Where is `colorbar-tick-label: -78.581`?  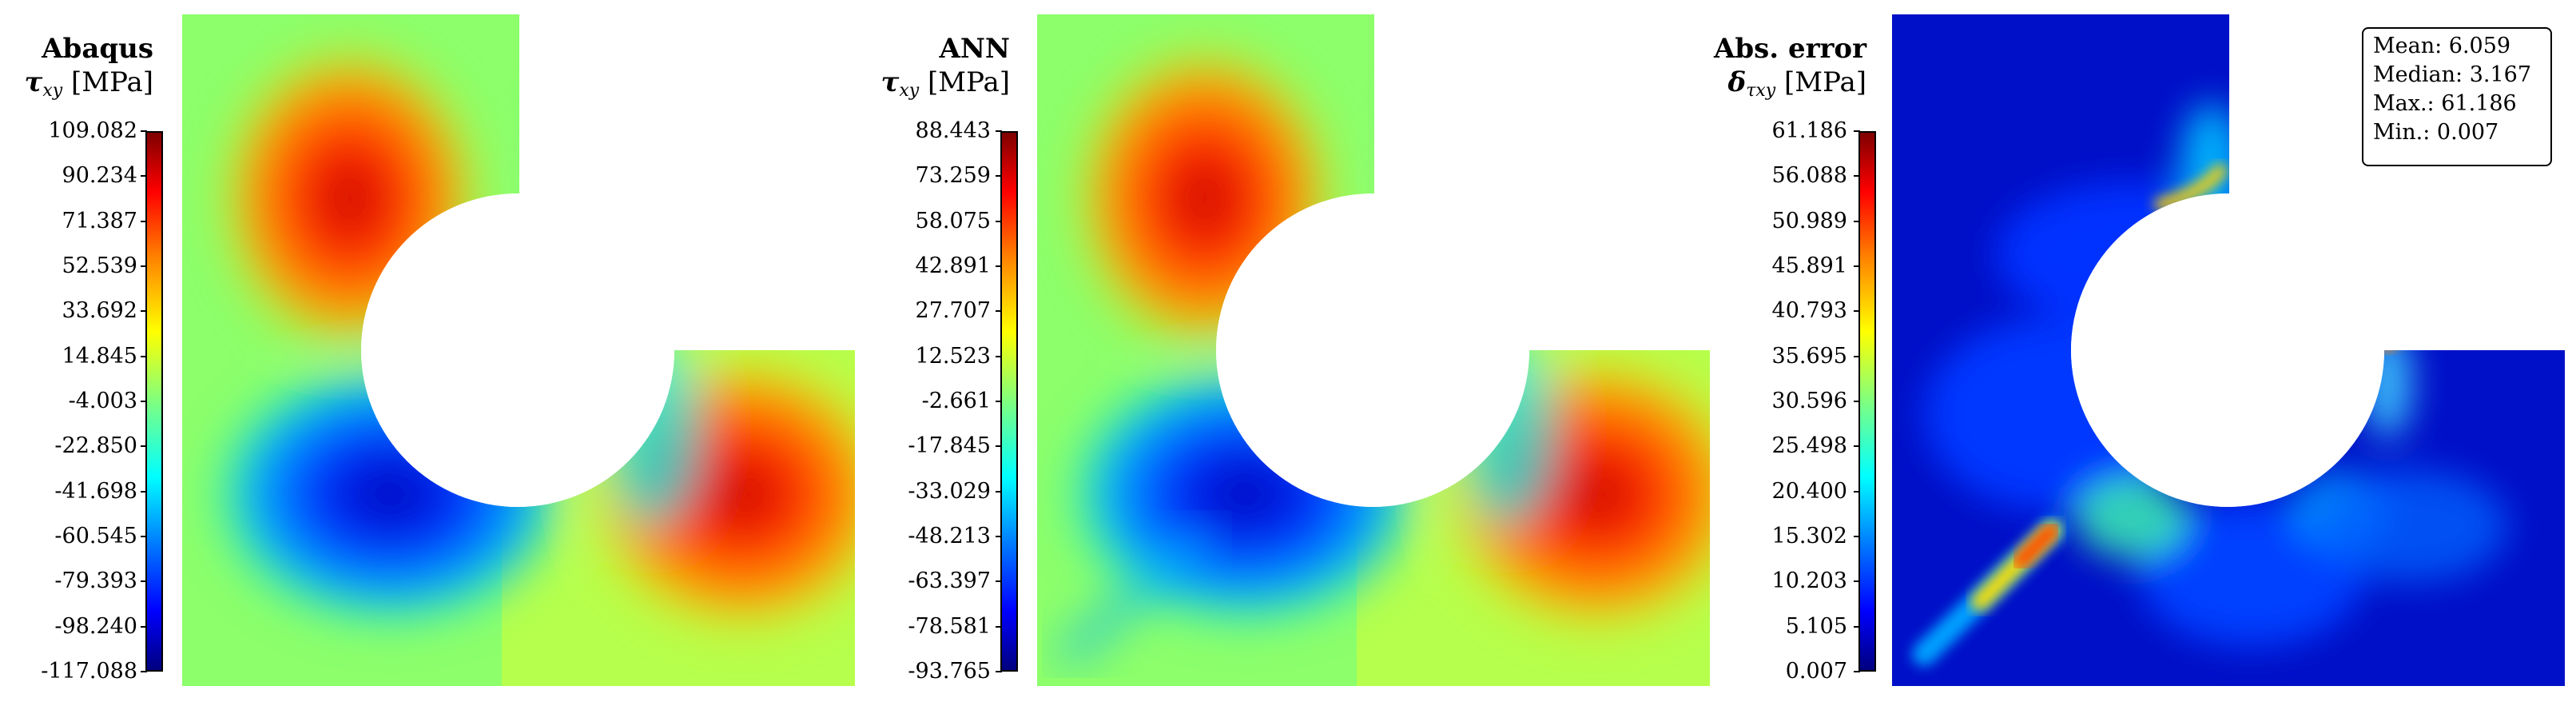 colorbar-tick-label: -78.581 is located at coordinates (949, 626).